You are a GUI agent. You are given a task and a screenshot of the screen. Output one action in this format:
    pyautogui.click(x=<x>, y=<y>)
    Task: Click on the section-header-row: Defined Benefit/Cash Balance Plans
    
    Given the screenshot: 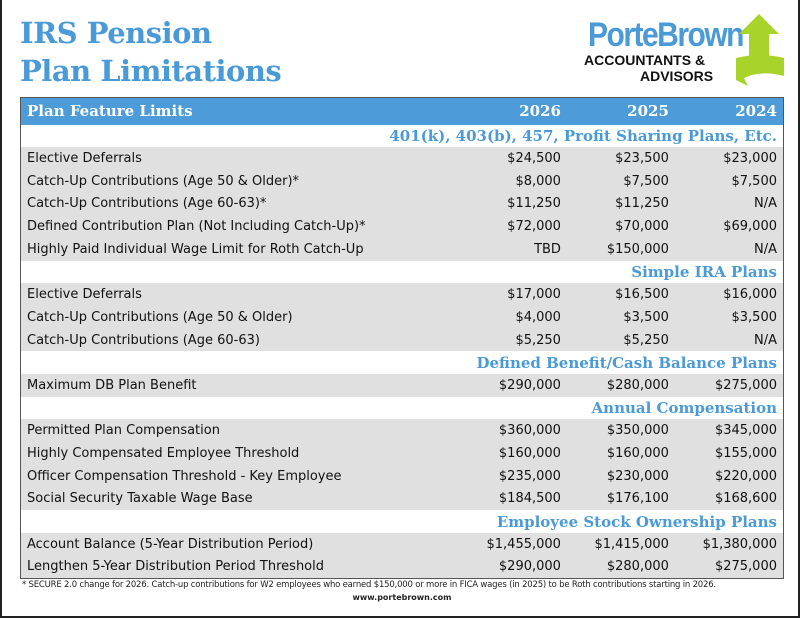 What is the action you would take?
    pyautogui.click(x=402, y=363)
    